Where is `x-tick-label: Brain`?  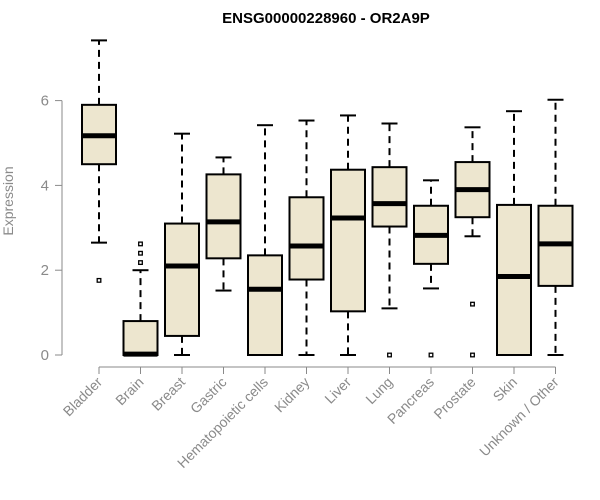 x-tick-label: Brain is located at coordinates (129, 391).